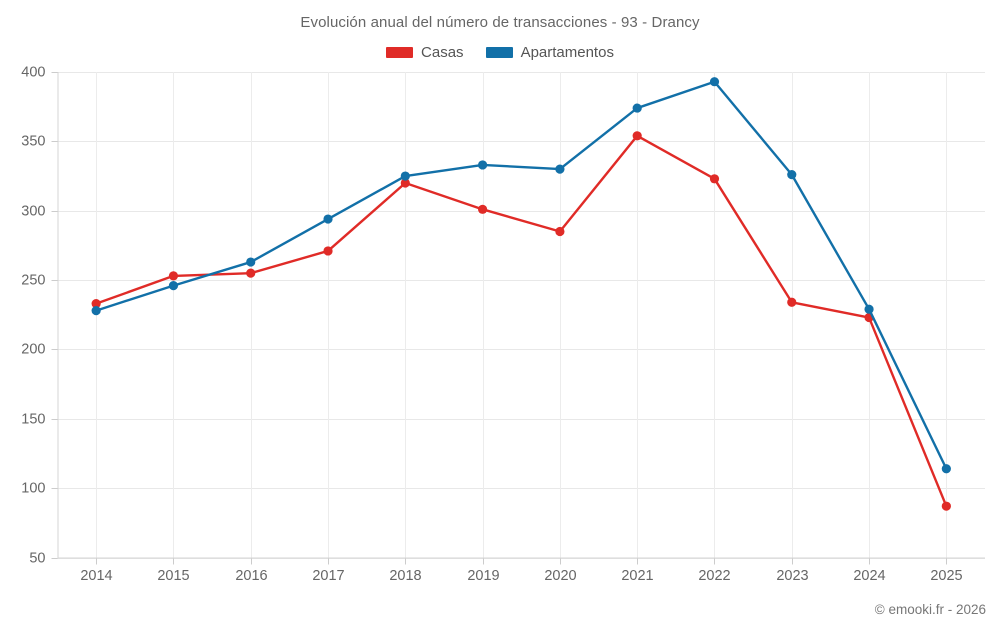  What do you see at coordinates (405, 576) in the screenshot?
I see `x-tick-label: 2018` at bounding box center [405, 576].